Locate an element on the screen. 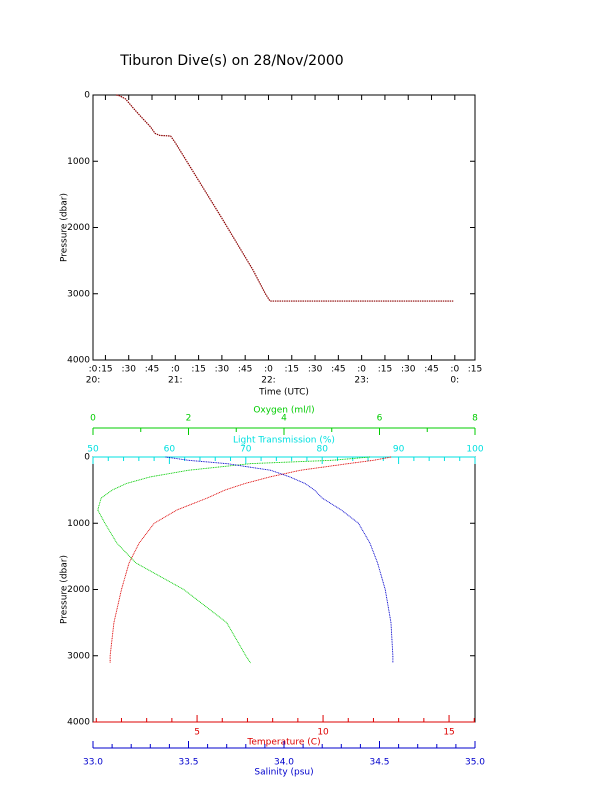 Image resolution: width=612 pixels, height=785 pixels. x-tick-label: 34.0 is located at coordinates (284, 763).